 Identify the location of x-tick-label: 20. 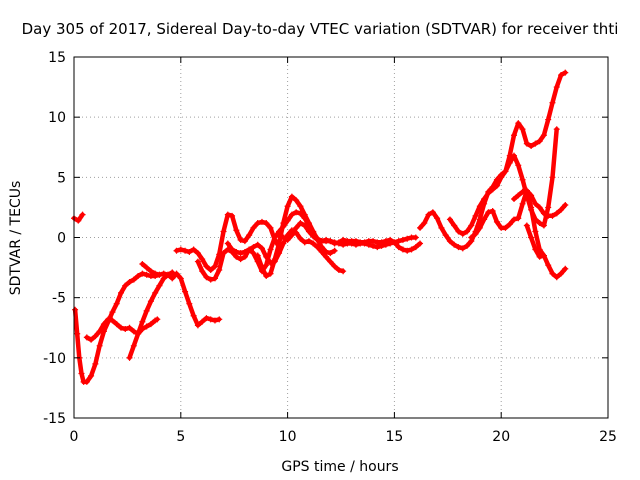
(501, 437).